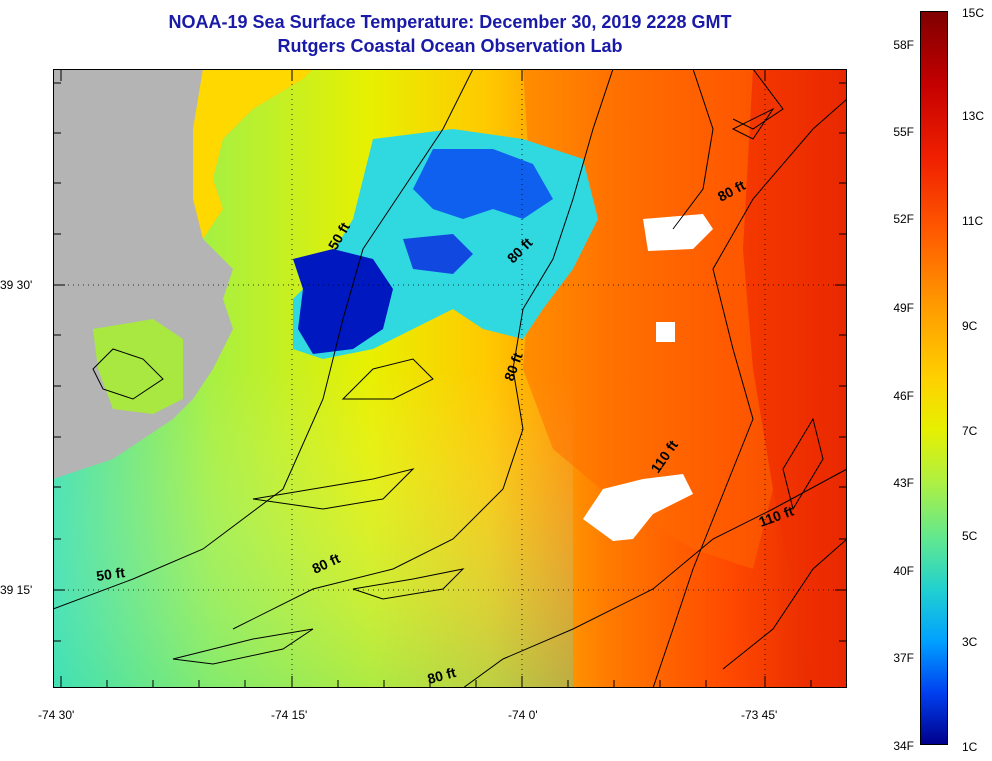 This screenshot has height=761, width=992. I want to click on coastal-water, so click(138, 366).